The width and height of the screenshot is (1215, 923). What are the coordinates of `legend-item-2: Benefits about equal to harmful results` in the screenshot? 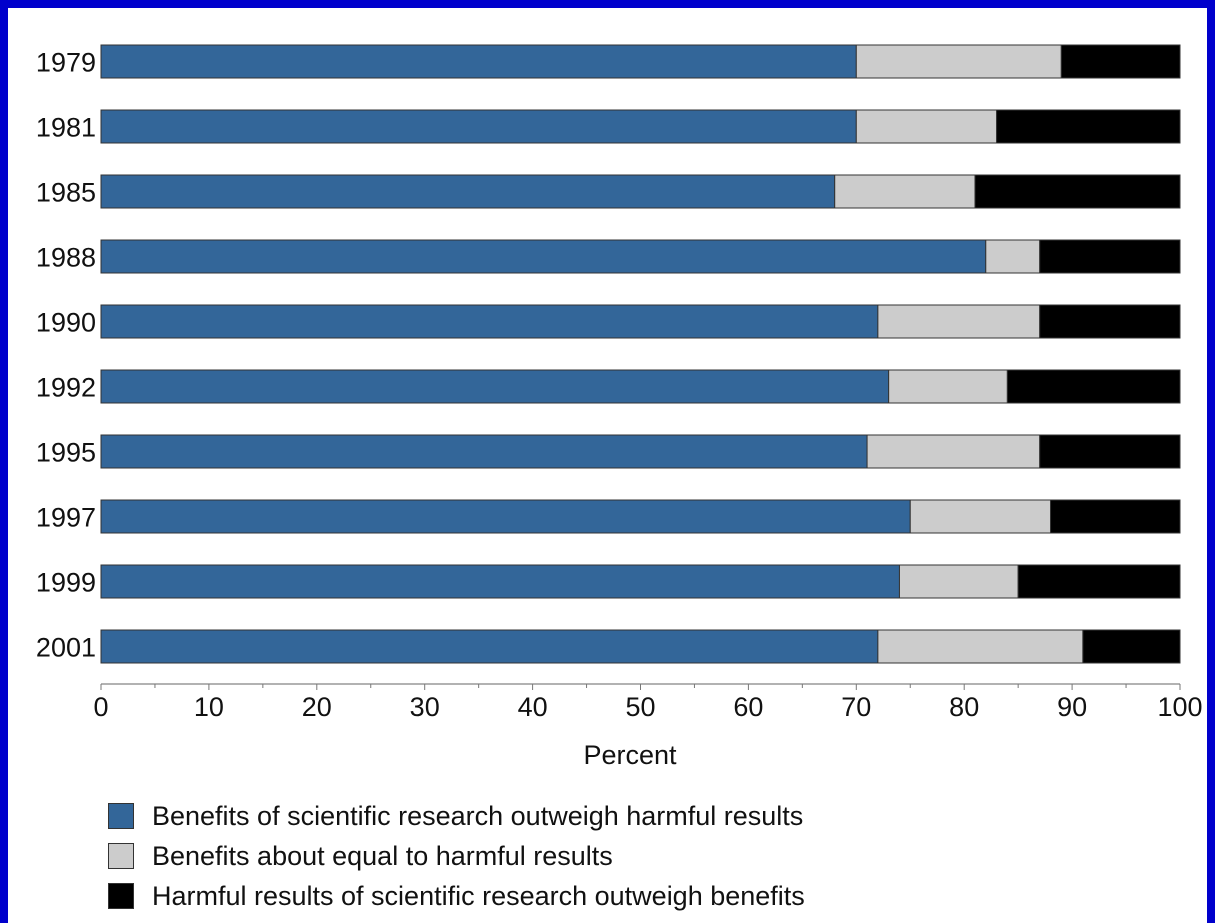 It's located at (456, 856).